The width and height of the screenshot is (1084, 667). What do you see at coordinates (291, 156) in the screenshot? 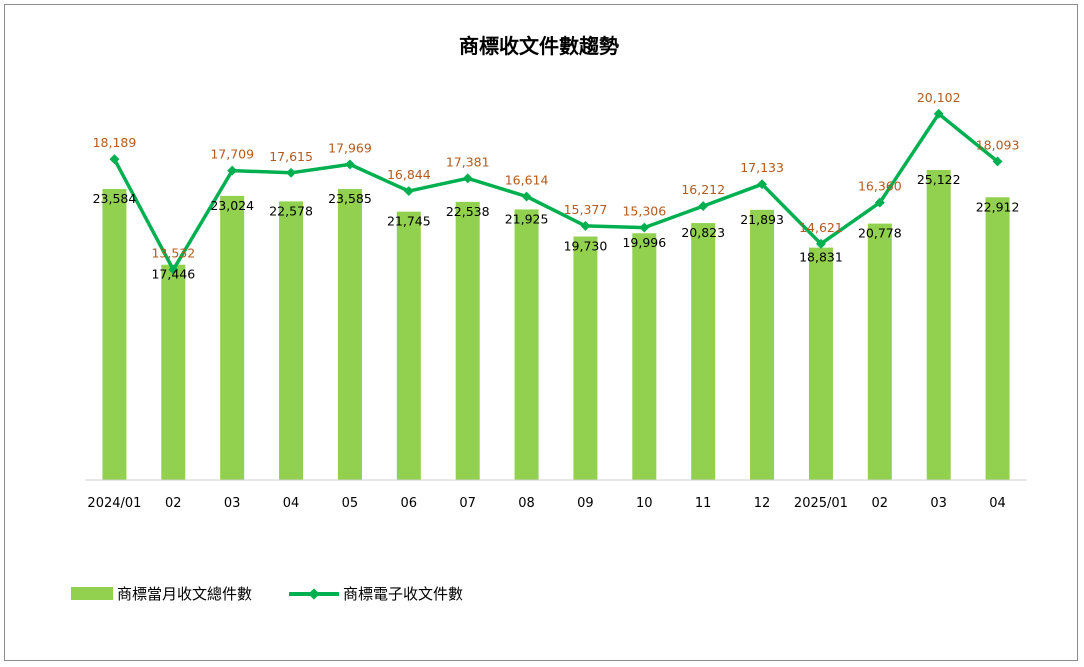
I see `line-label-3: 17,615` at bounding box center [291, 156].